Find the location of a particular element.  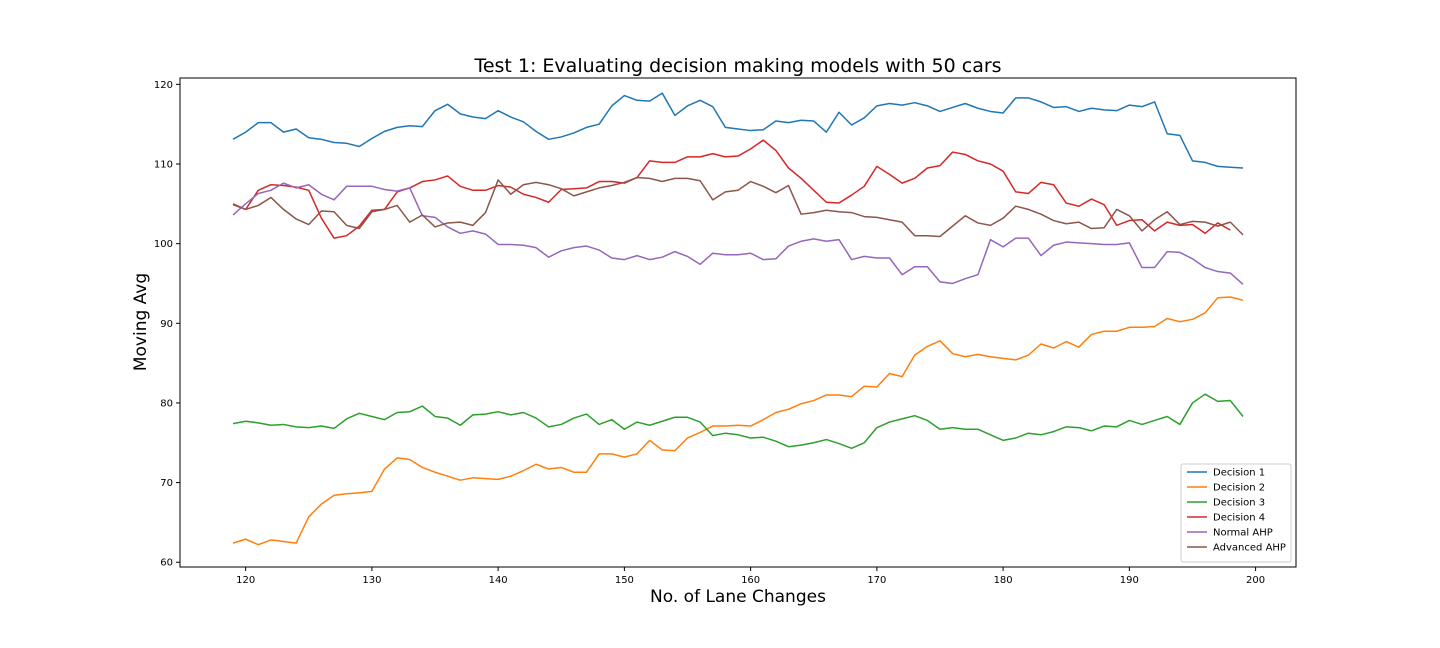

y-axis: 60 70 80 90 100 110 120 is located at coordinates (167, 324).